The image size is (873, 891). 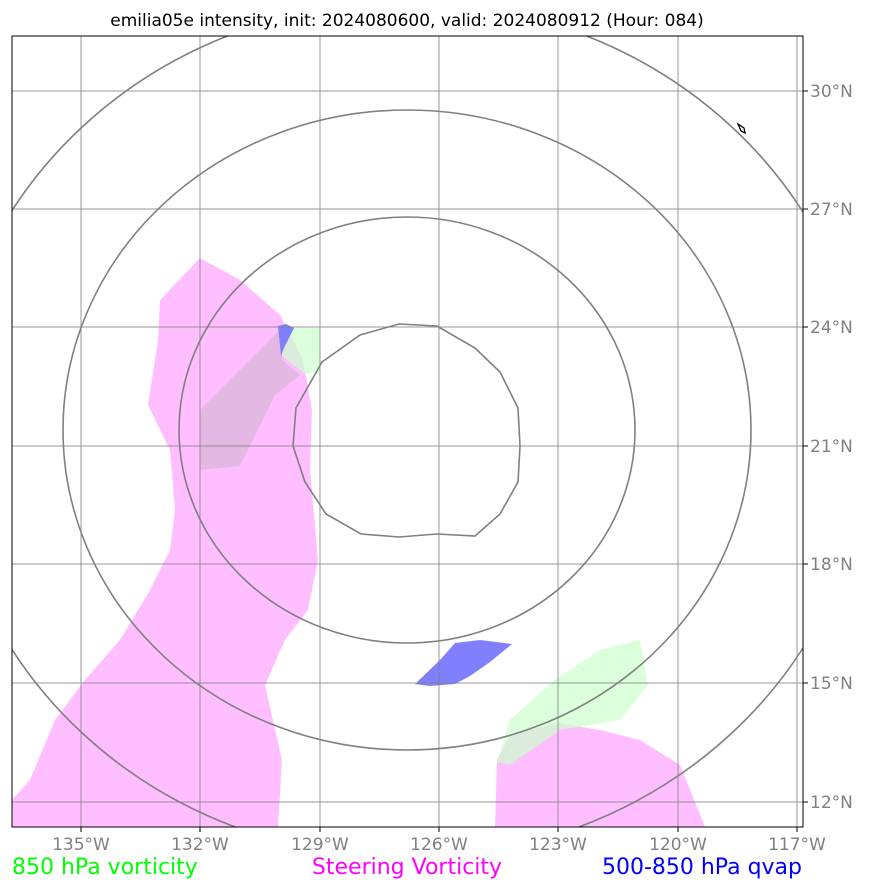 I want to click on lat-label-12n: 12°N, so click(x=831, y=803).